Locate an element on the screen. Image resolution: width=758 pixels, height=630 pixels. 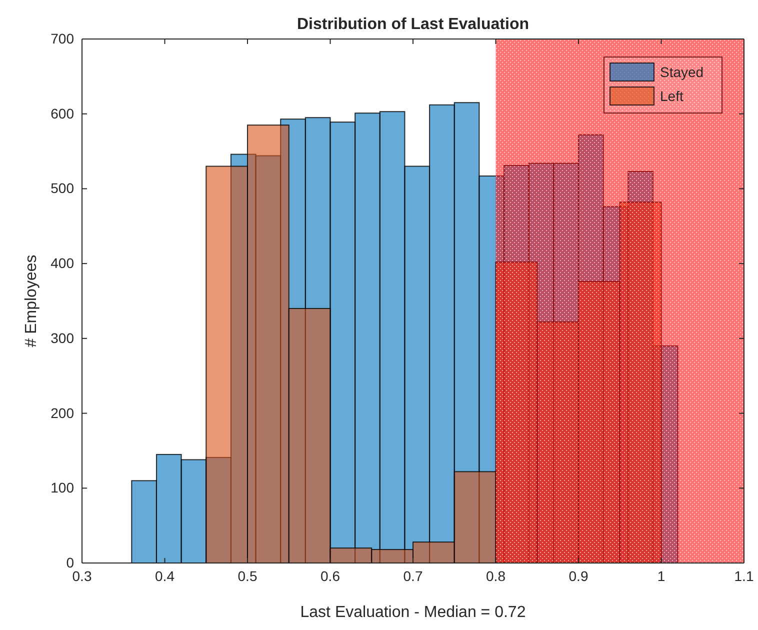
x-tick-label: 0.8 is located at coordinates (496, 576).